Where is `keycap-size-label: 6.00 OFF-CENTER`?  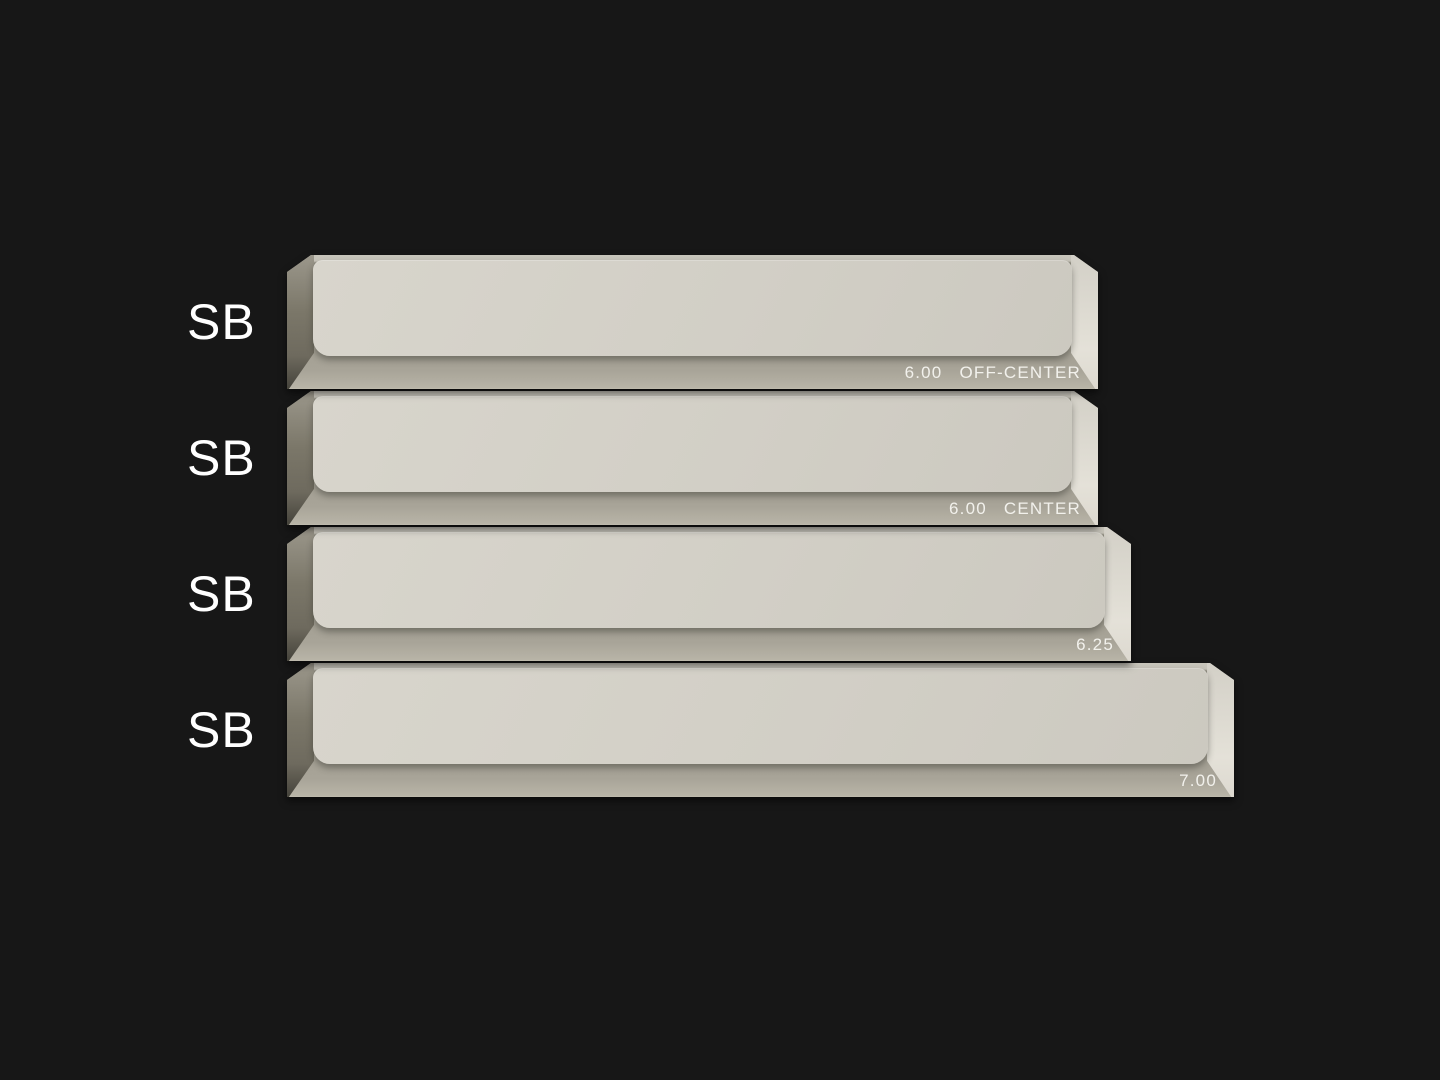 keycap-size-label: 6.00 OFF-CENTER is located at coordinates (993, 373).